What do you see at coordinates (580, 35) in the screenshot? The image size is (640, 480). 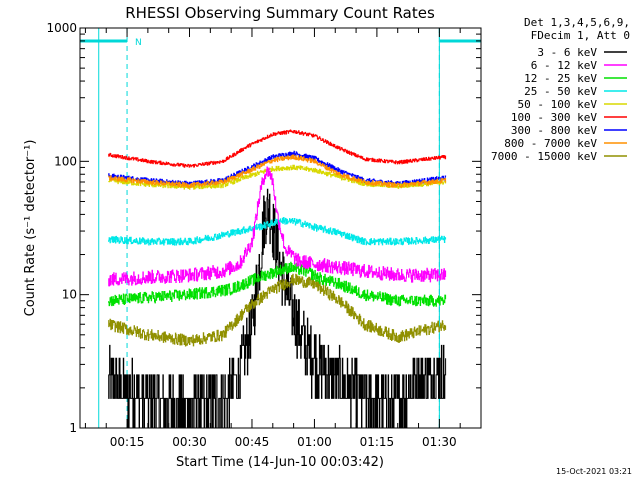 I see `legend-header-line-2: FDecim 1, Att 0` at bounding box center [580, 35].